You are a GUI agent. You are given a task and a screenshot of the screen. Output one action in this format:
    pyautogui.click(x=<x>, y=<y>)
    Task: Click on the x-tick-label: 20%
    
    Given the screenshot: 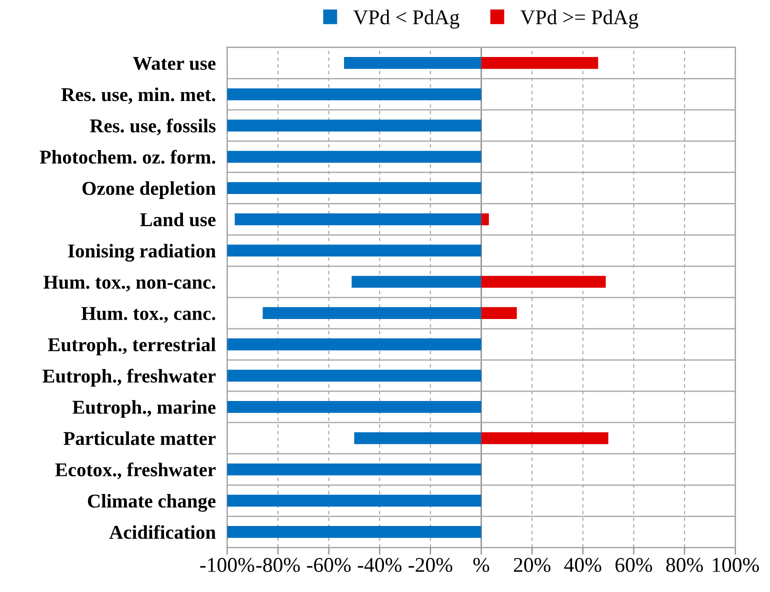 What is the action you would take?
    pyautogui.click(x=532, y=565)
    